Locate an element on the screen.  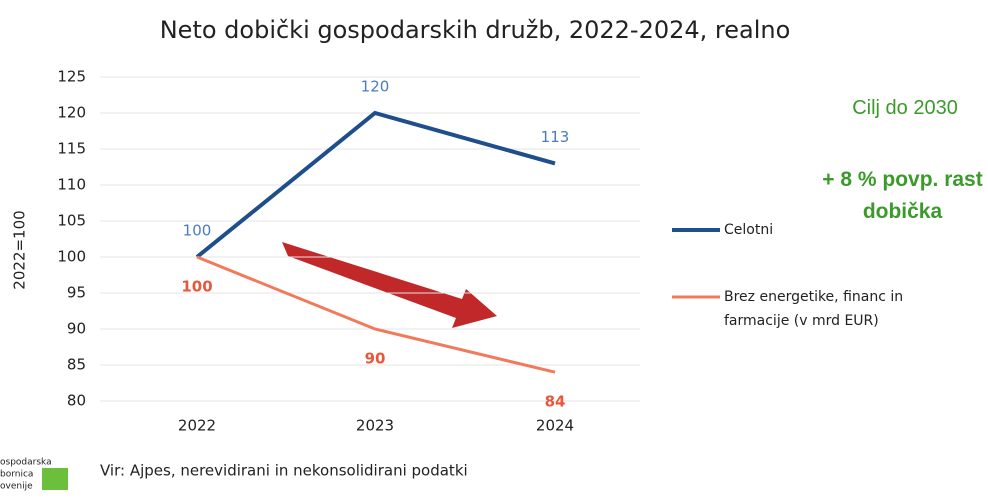
data-label: 113 is located at coordinates (555, 137).